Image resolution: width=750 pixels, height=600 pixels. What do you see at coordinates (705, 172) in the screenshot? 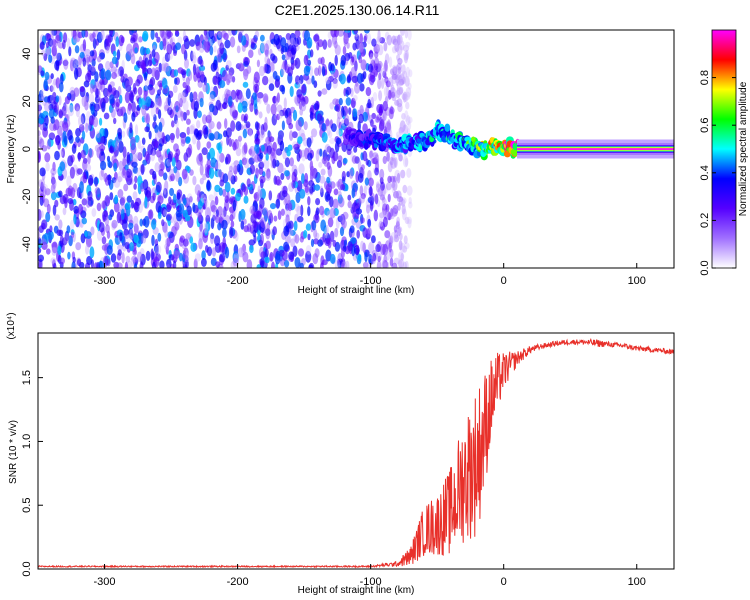
I see `colorbar-tick-label: 0.4` at bounding box center [705, 172].